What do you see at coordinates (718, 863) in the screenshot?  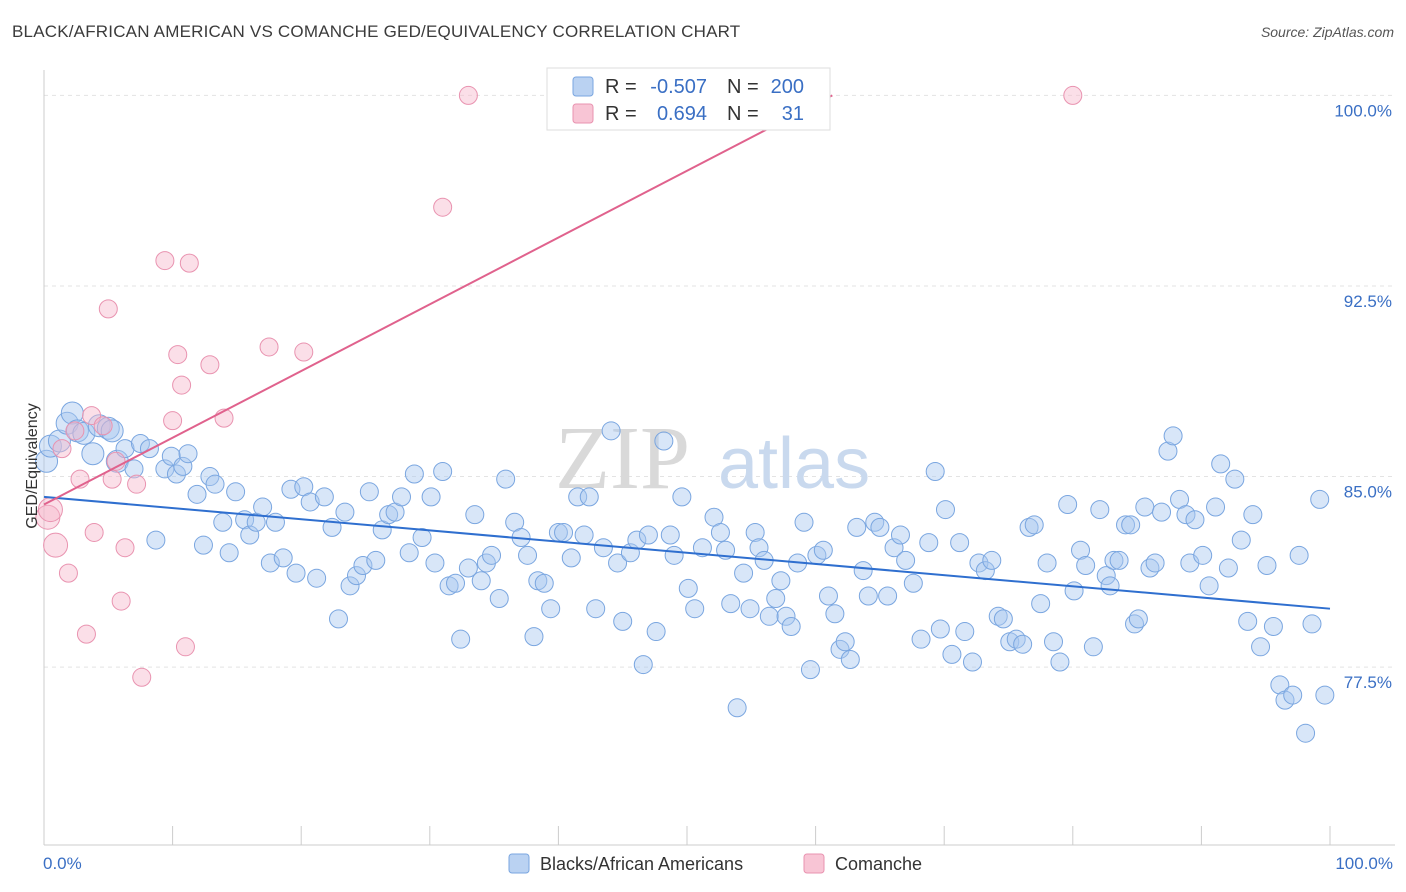 I see `x-tick-labels: 0.0% 100.0%` at bounding box center [718, 863].